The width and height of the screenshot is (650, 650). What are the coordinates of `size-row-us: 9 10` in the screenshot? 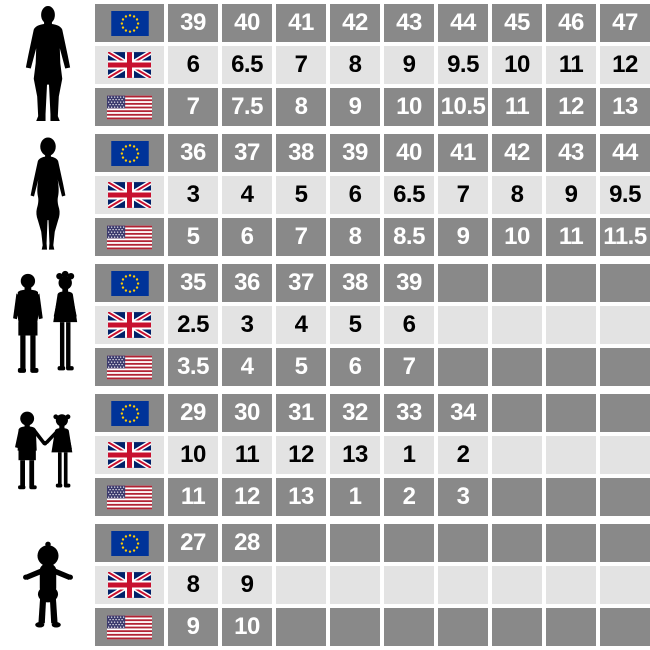 It's located at (372, 627).